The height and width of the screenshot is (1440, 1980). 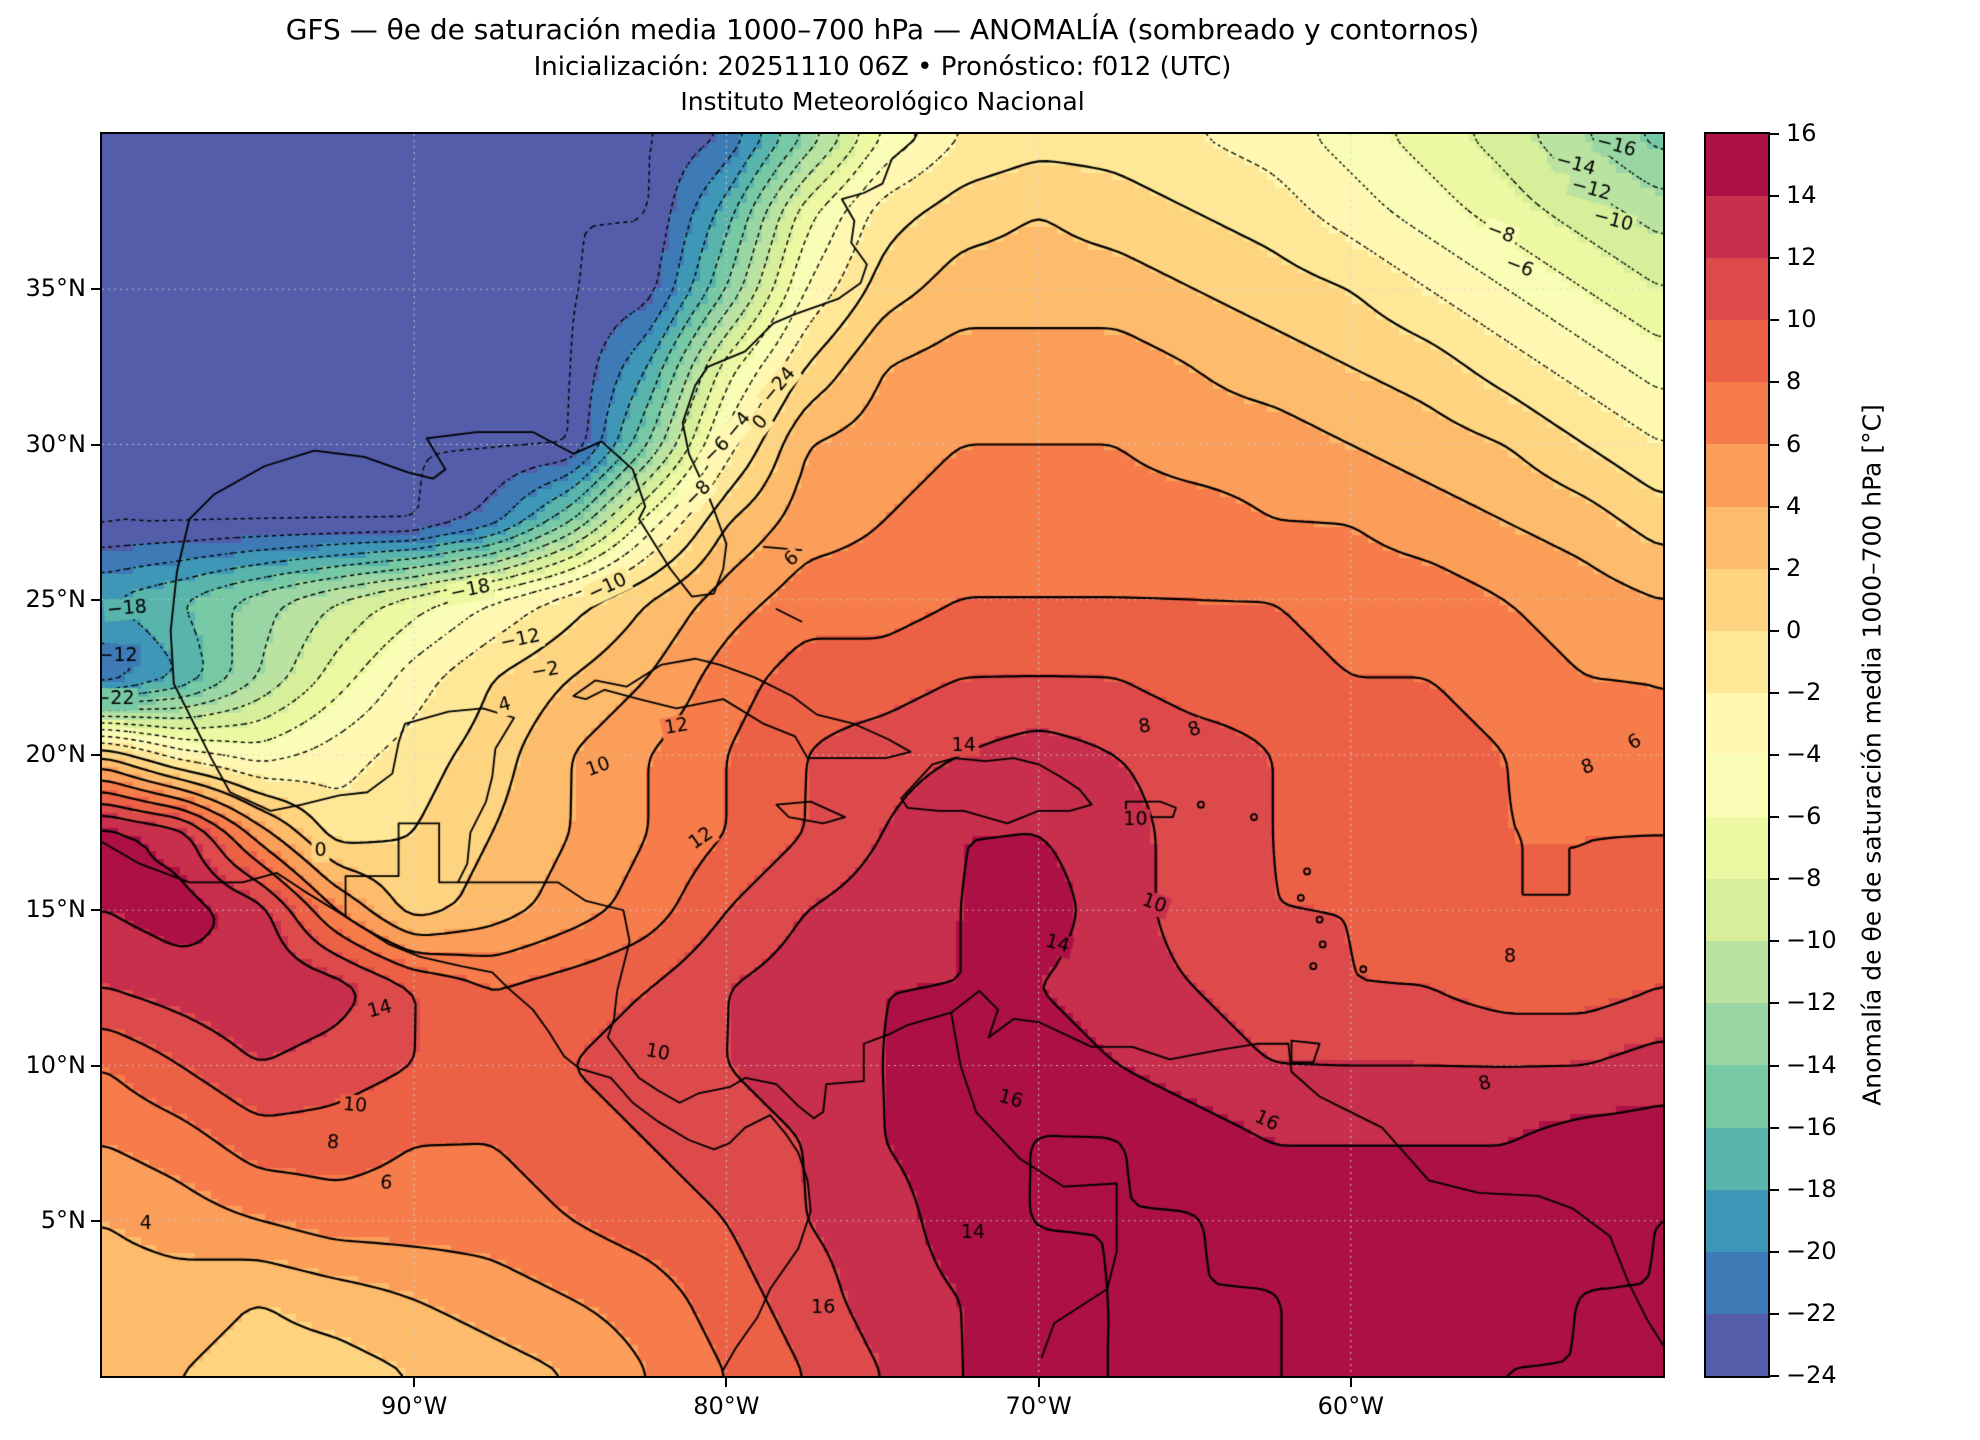 What do you see at coordinates (56, 1064) in the screenshot?
I see `y-tick-label: 10°N` at bounding box center [56, 1064].